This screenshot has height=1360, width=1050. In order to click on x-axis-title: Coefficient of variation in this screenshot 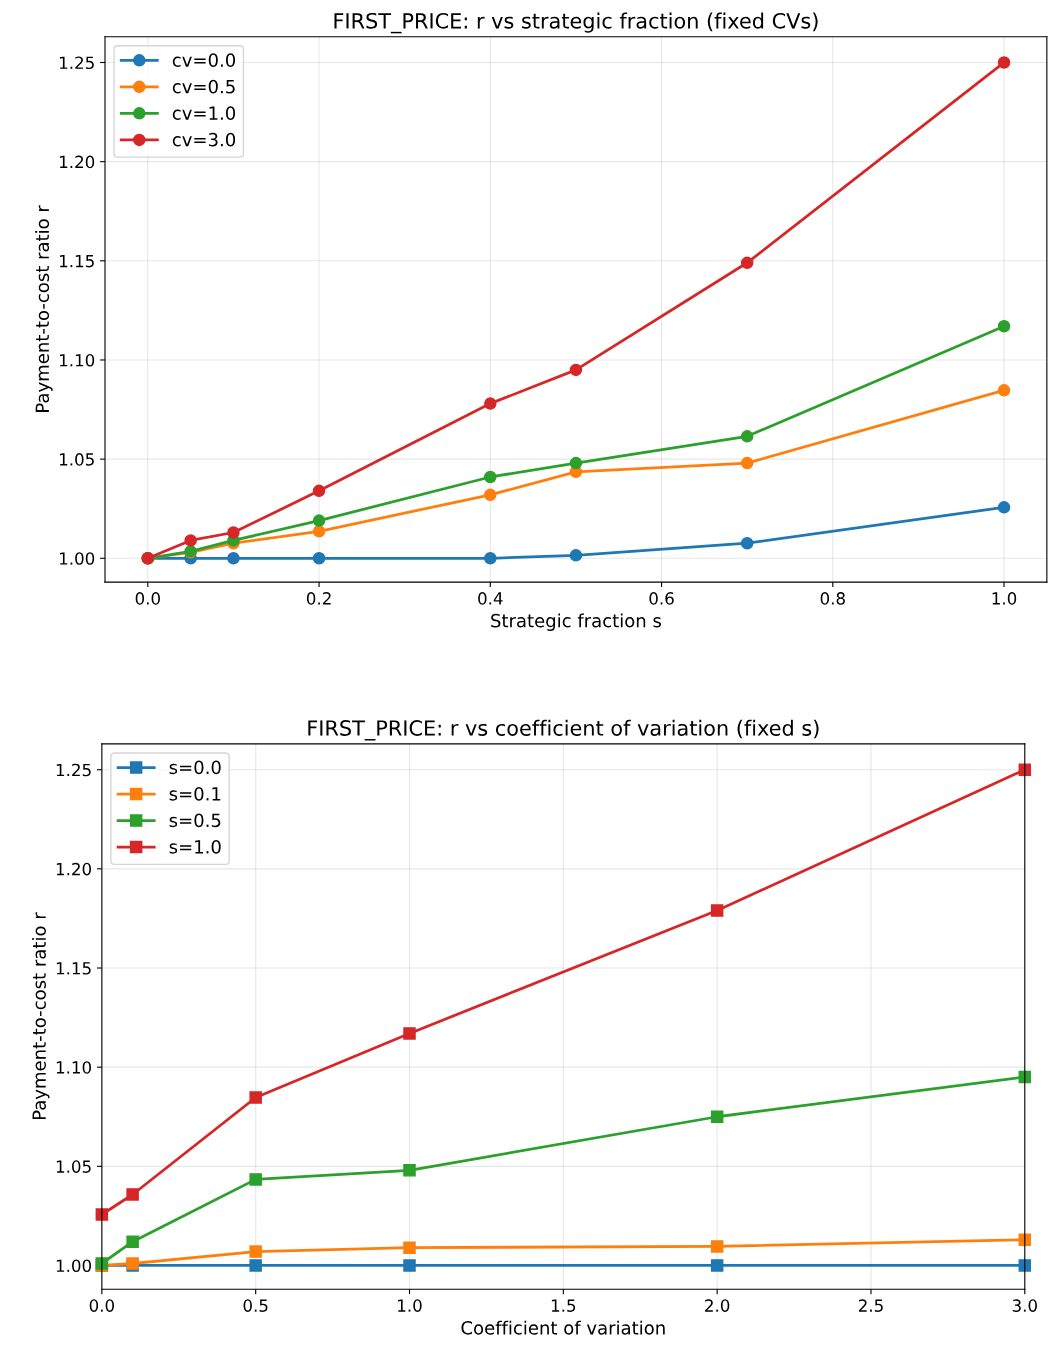, I will do `click(563, 1327)`.